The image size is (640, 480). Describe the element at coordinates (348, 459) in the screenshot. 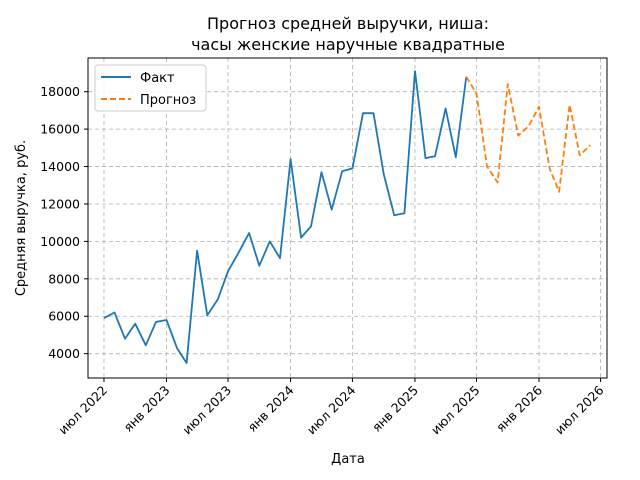

I see `x-axis-label: Дата` at that location.